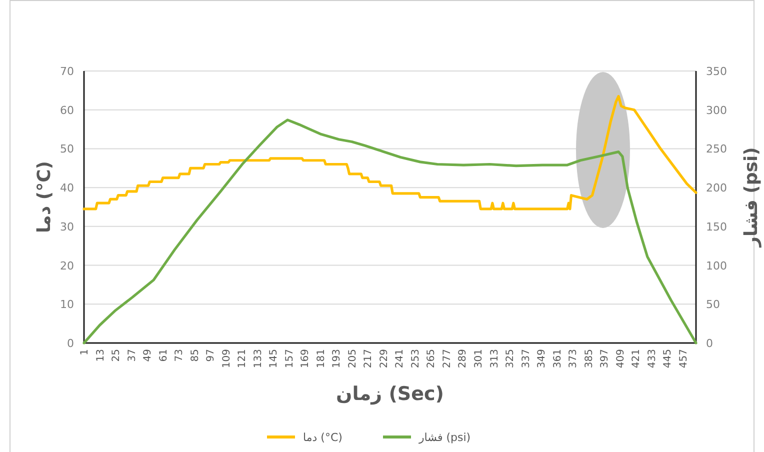 The height and width of the screenshot is (452, 764). Describe the element at coordinates (67, 227) in the screenshot. I see `y-tick-label: 30` at that location.